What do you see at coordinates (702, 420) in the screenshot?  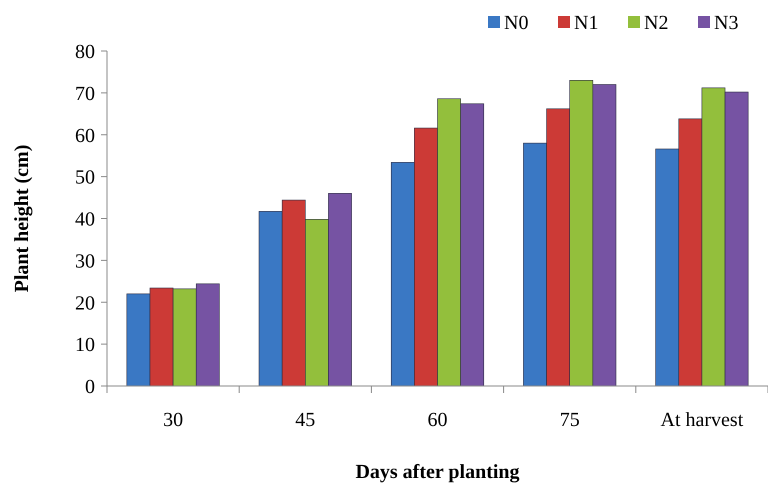 I see `x-tick-label: At harvest` at bounding box center [702, 420].